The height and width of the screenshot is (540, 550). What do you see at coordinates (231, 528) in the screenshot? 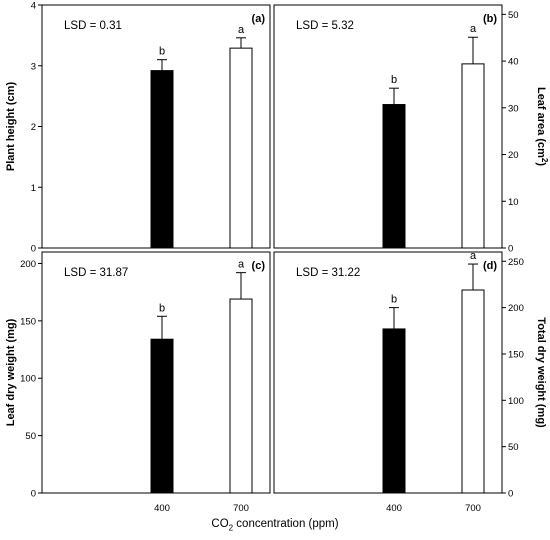
I see `x-axis-title-subscript: 2` at bounding box center [231, 528].